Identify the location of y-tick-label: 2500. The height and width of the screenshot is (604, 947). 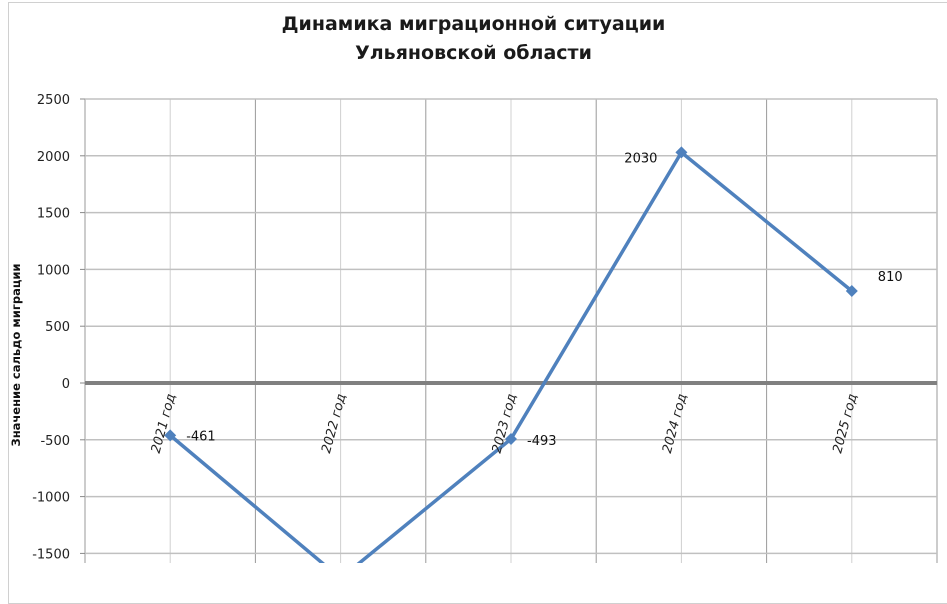
(53, 100).